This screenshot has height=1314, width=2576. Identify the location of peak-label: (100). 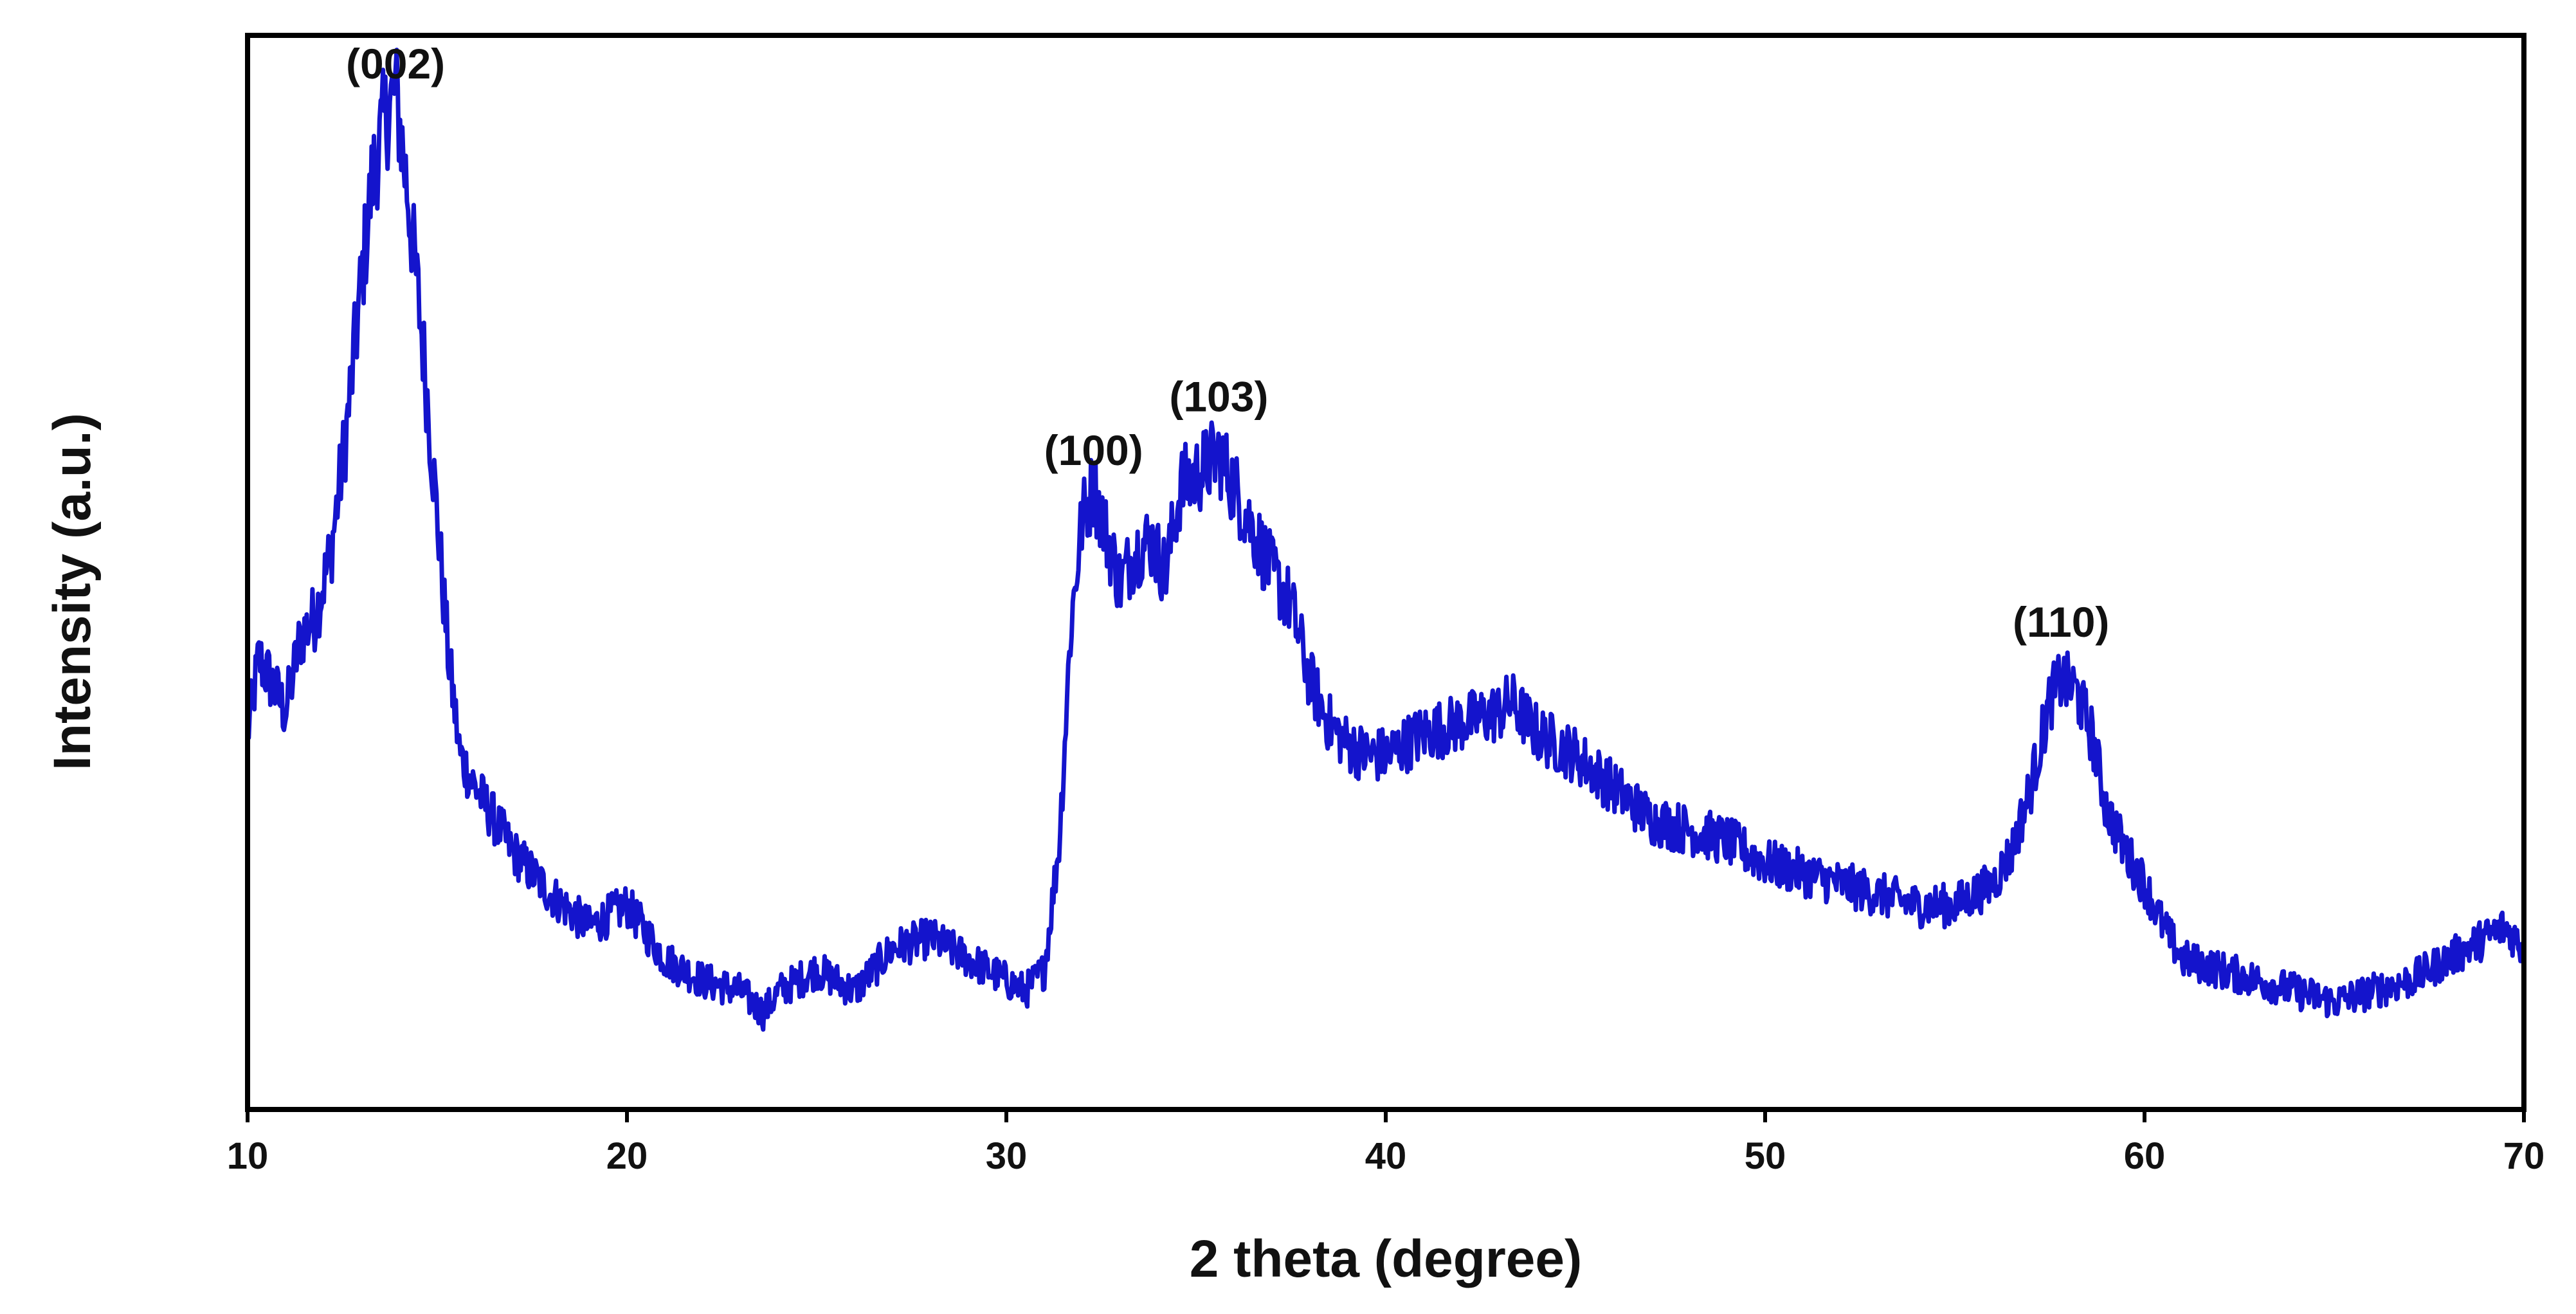
(1093, 450).